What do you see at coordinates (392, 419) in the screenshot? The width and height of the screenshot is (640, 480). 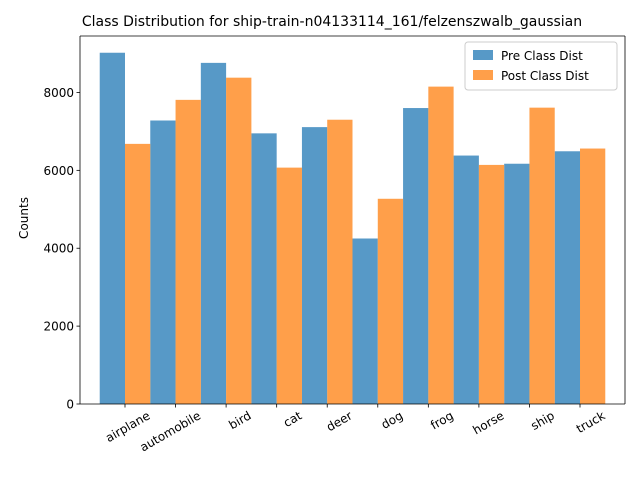 I see `x-tick-label-dog: dog` at bounding box center [392, 419].